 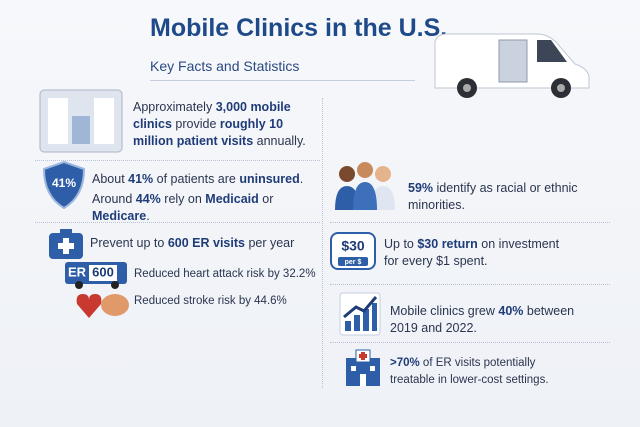 I want to click on fact-highlight: 3,000 mobile clinics, so click(x=212, y=115).